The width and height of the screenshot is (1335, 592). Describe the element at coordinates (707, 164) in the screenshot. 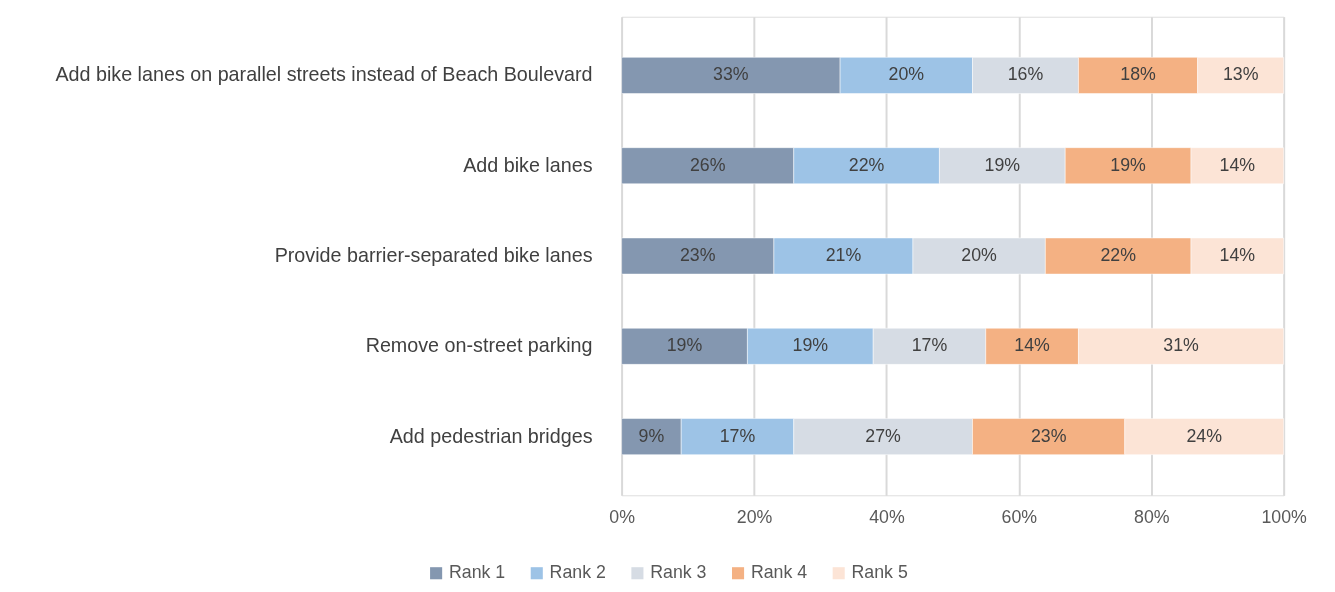

I see `data-label: 26%` at that location.